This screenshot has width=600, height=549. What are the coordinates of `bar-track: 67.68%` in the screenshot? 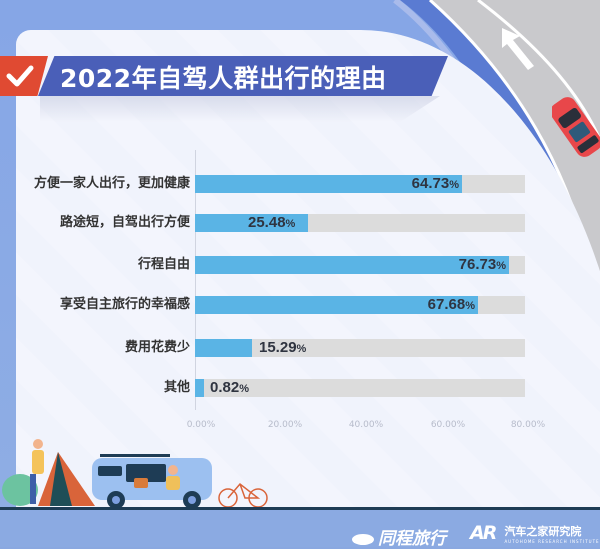 It's located at (360, 305).